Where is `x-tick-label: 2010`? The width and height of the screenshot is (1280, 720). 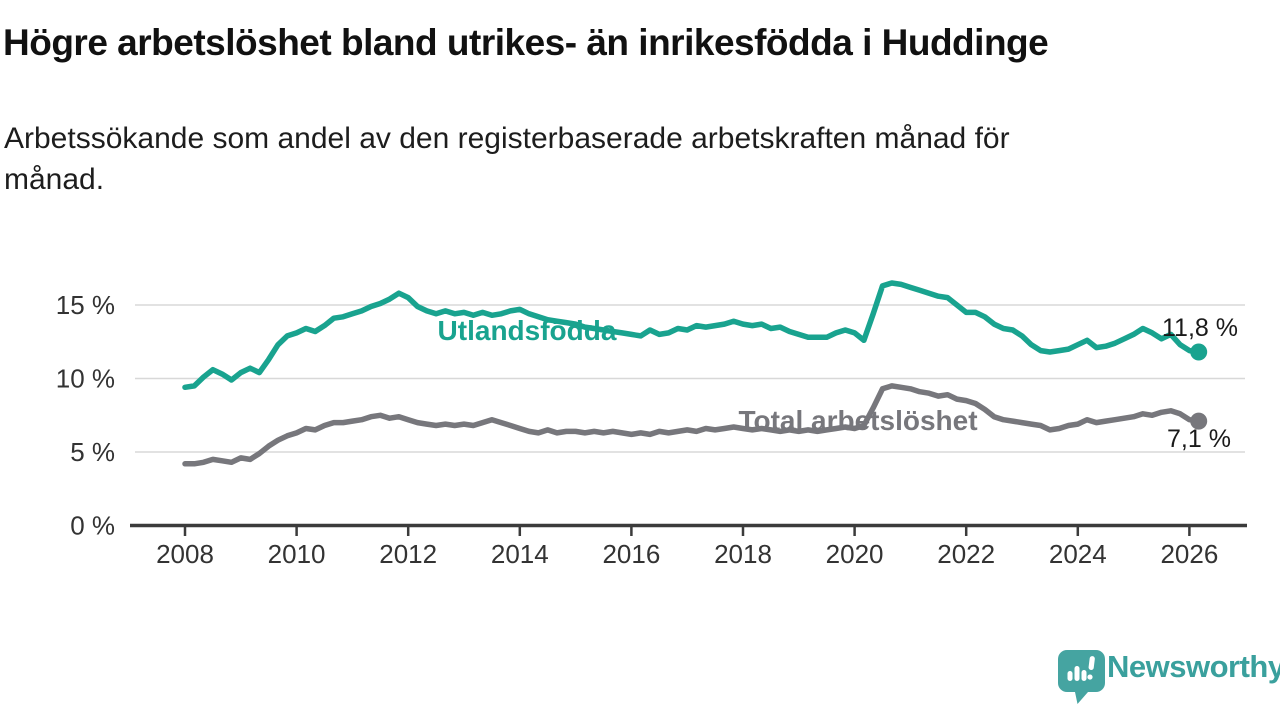
x-tick-label: 2010 is located at coordinates (297, 554).